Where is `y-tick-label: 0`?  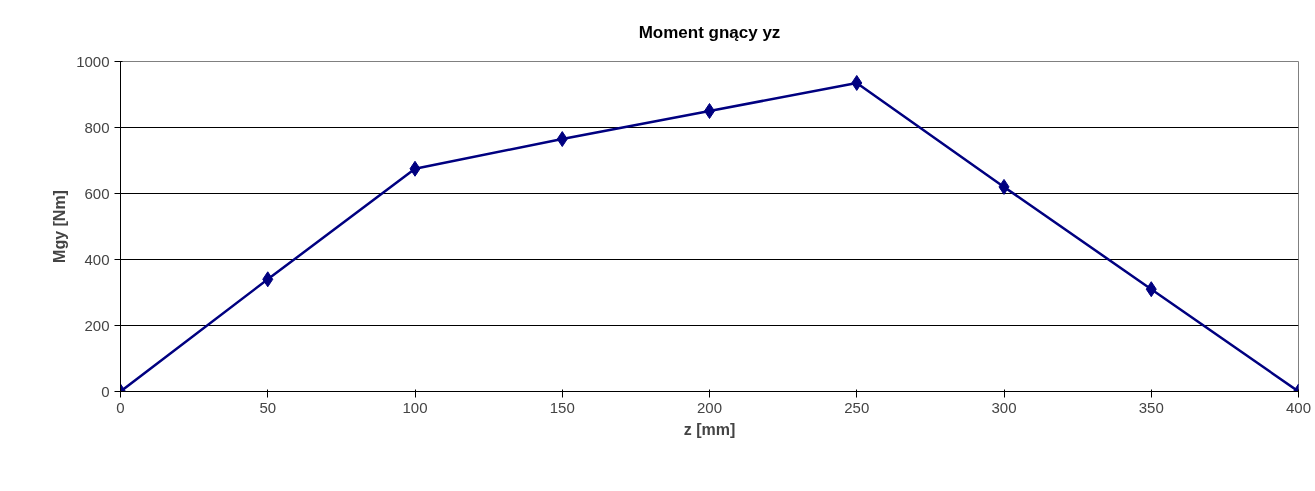 y-tick-label: 0 is located at coordinates (105, 391).